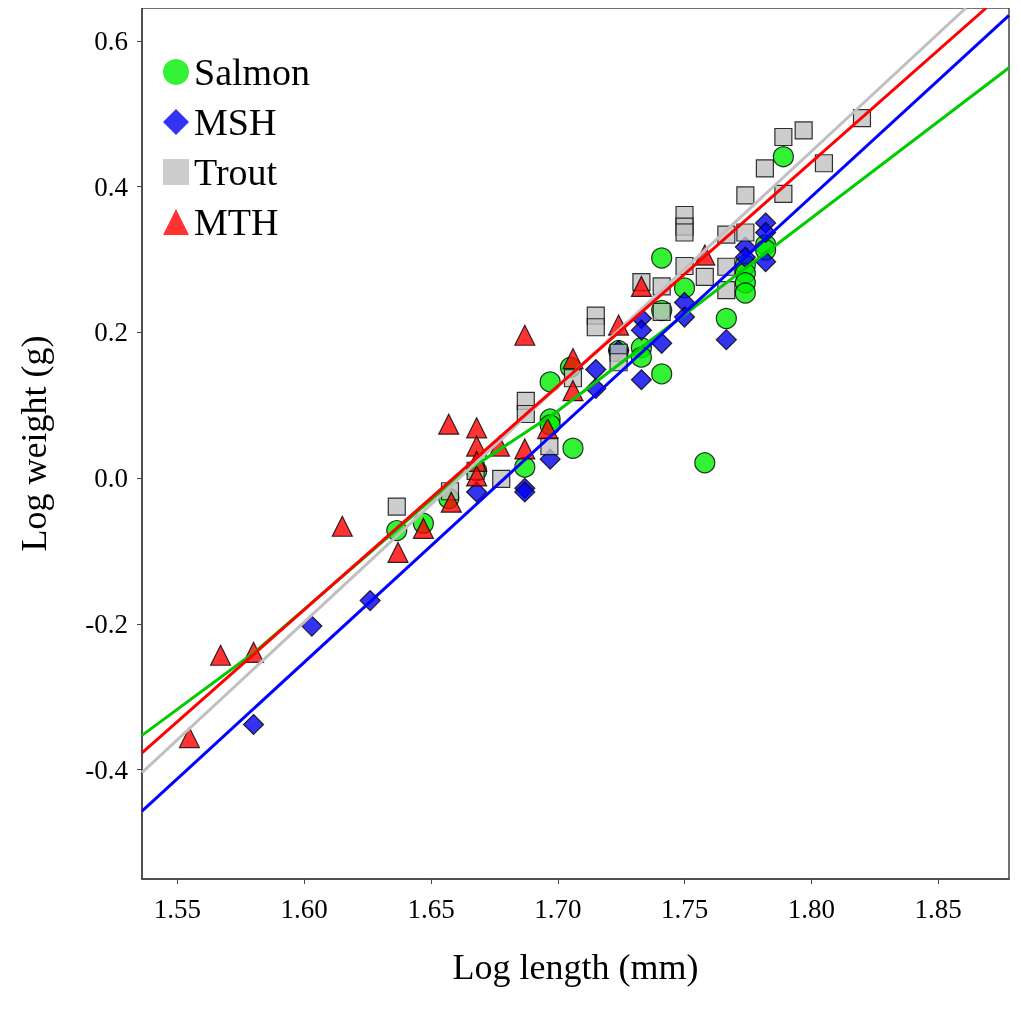 Image resolution: width=1021 pixels, height=1012 pixels. What do you see at coordinates (107, 769) in the screenshot?
I see `y-tick-label: -0.4` at bounding box center [107, 769].